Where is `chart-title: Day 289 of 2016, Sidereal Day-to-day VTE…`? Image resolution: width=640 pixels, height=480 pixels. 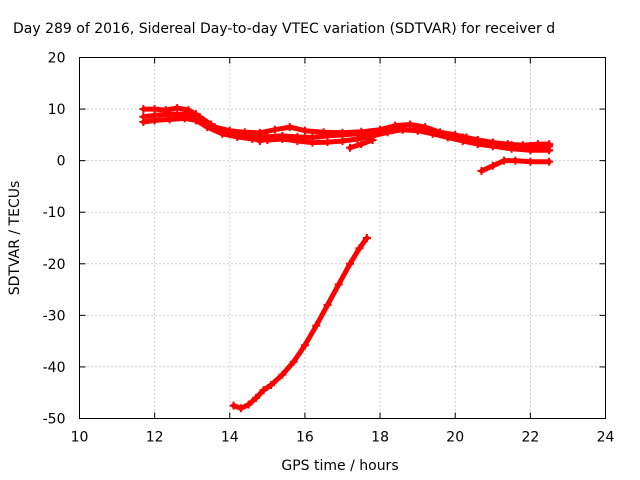
chart-title: Day 289 of 2016, Sidereal Day-to-day VTE… is located at coordinates (284, 29).